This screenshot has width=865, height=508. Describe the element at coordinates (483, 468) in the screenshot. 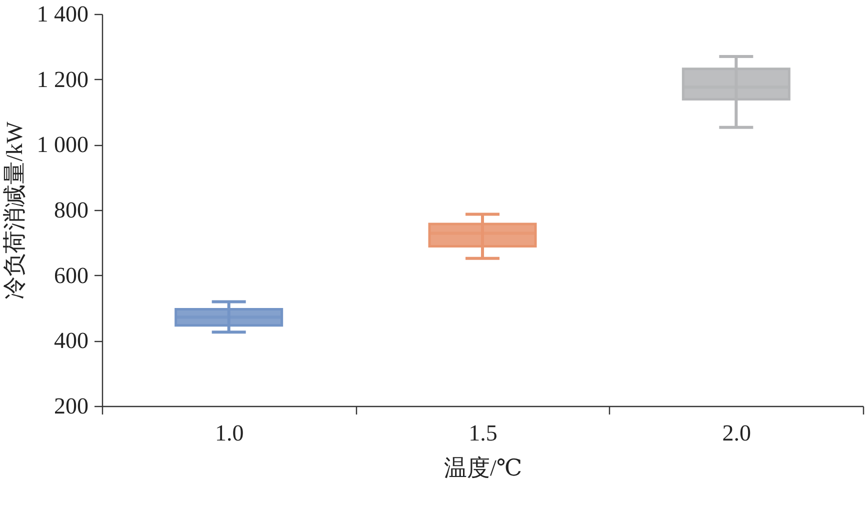

I see `x-axis-title: 温度/℃` at that location.